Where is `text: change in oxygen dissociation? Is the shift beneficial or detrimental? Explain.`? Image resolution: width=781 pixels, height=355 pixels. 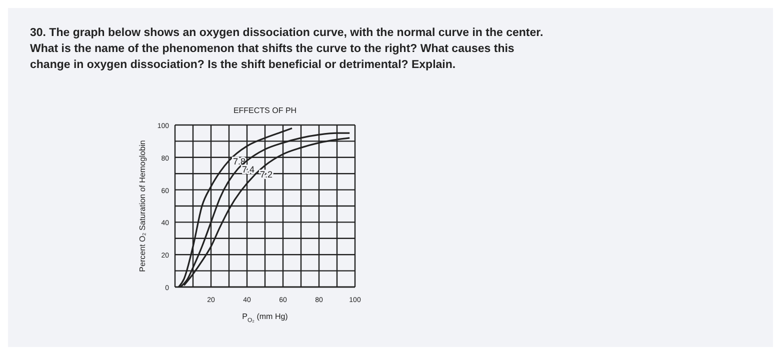
text: change in oxygen dissociation? Is the shift beneficial or detrimental? Explain. is located at coordinates (243, 65).